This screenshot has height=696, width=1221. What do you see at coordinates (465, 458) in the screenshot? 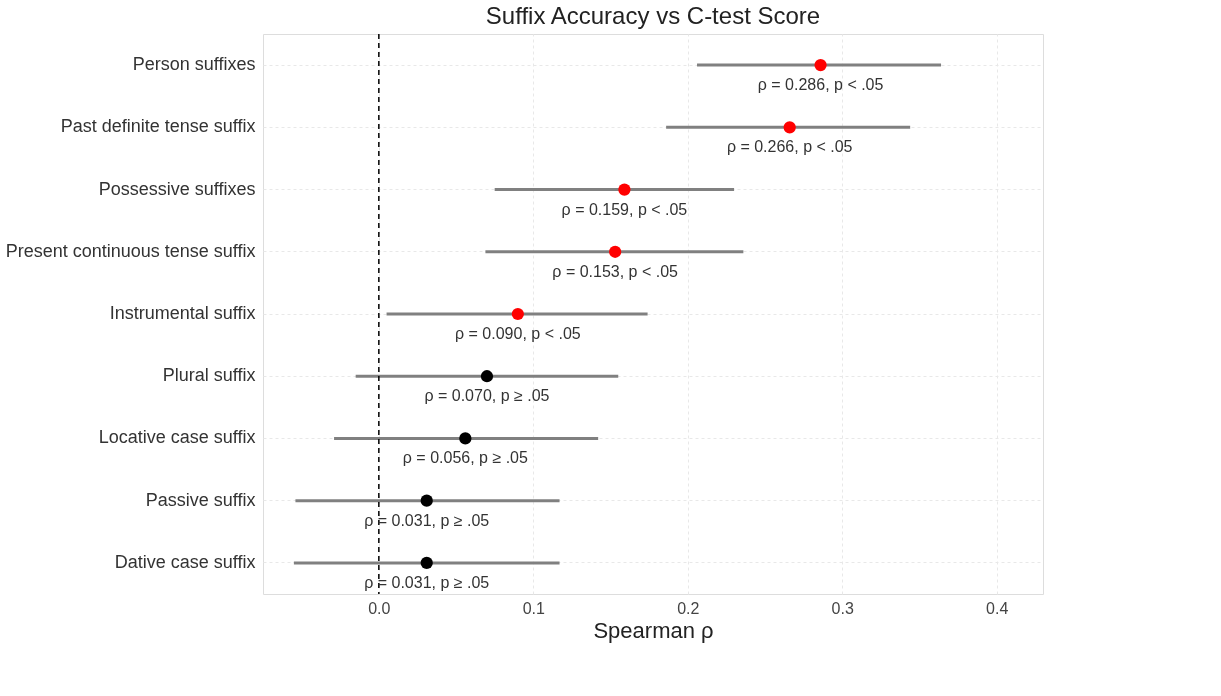
I see `data-label: ρ = 0.056, p ≥ .05` at bounding box center [465, 458].